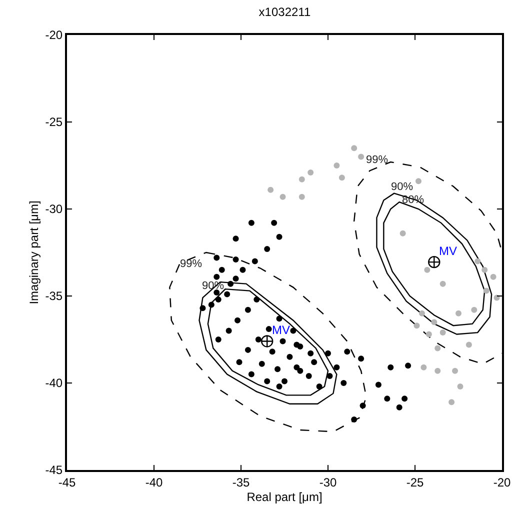 This screenshot has height=521, width=513. I want to click on y-axis-title: Imaginary part [μm], so click(34, 252).